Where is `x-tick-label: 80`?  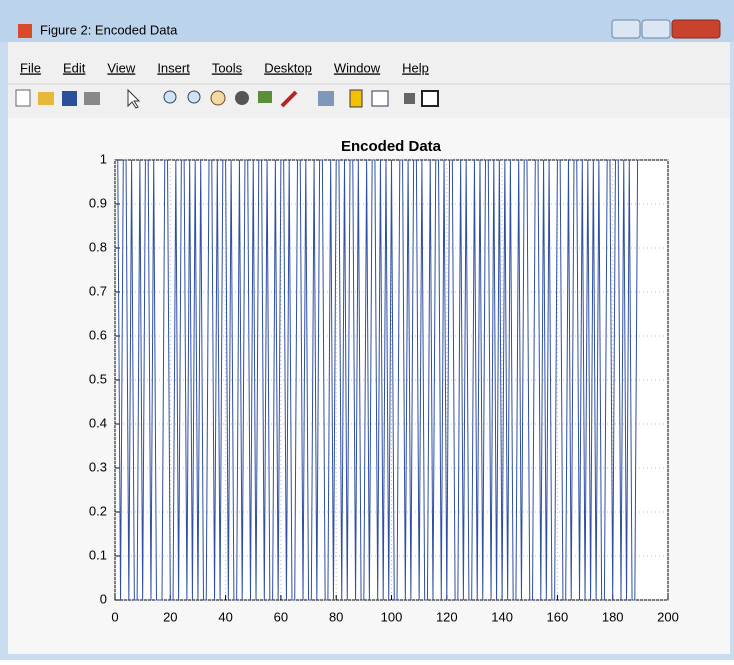 x-tick-label: 80 is located at coordinates (336, 616).